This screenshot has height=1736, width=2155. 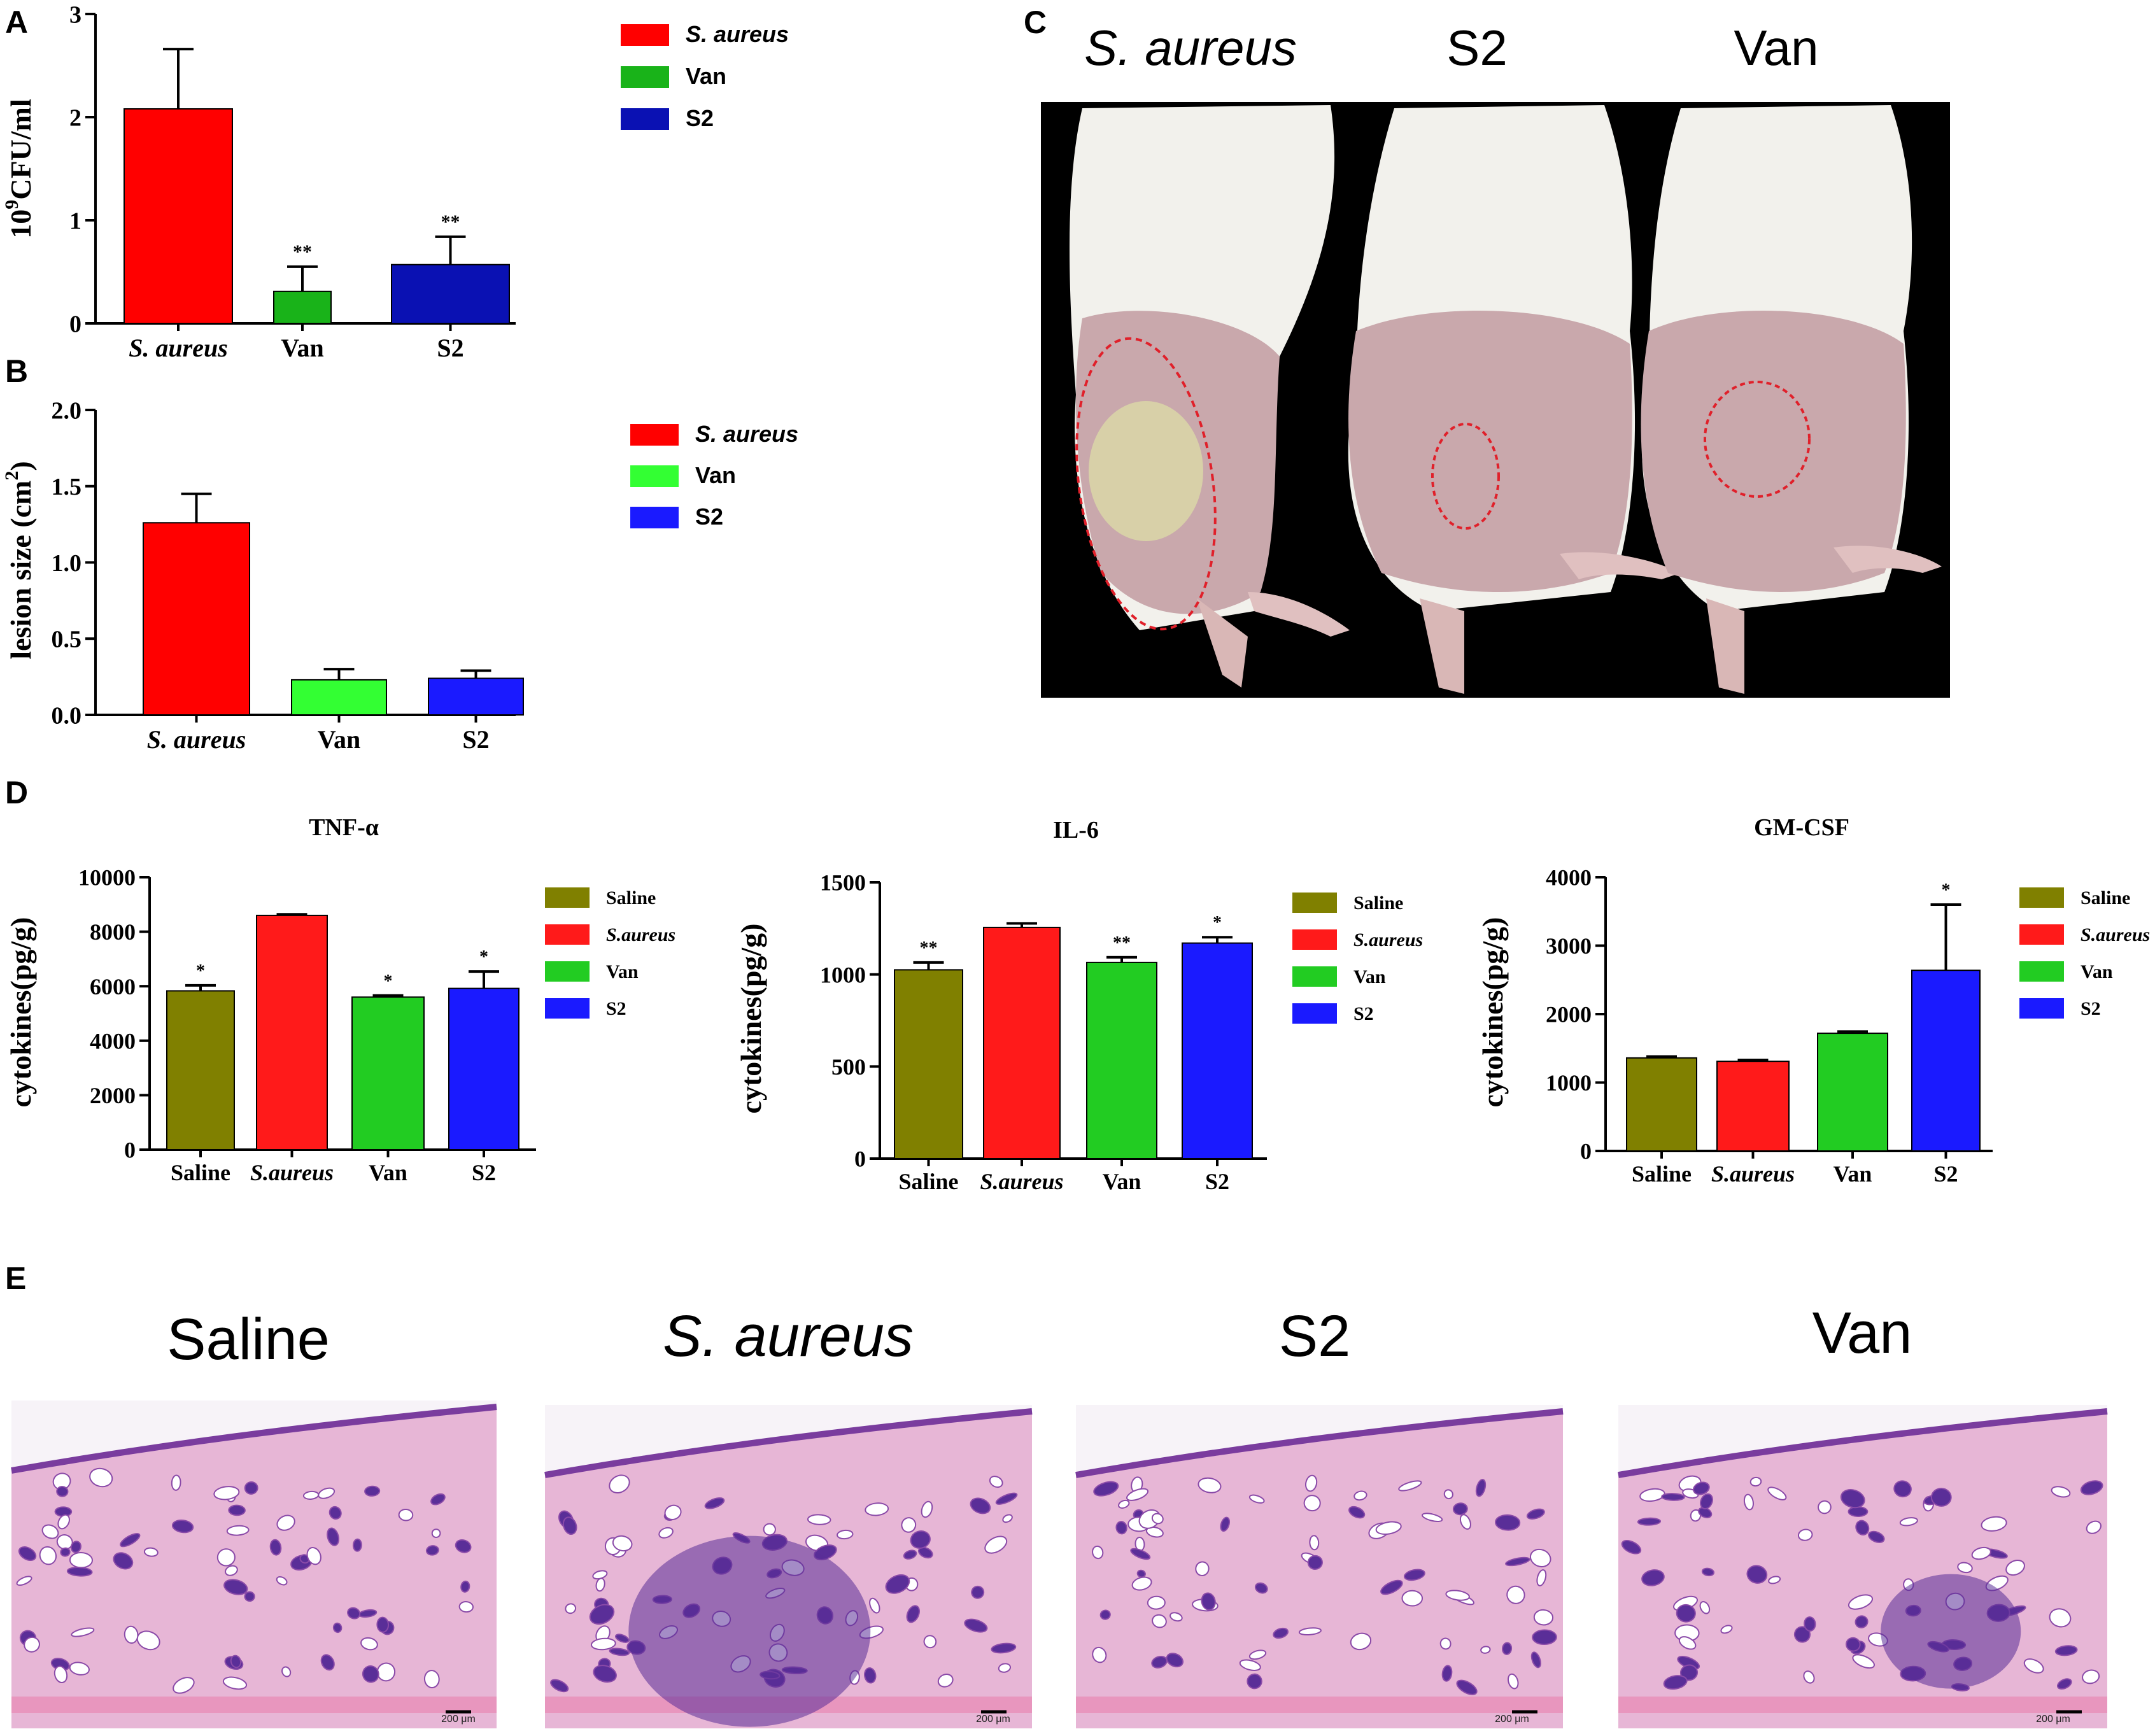 I want to click on y-tick-label: 1000, so click(x=843, y=975).